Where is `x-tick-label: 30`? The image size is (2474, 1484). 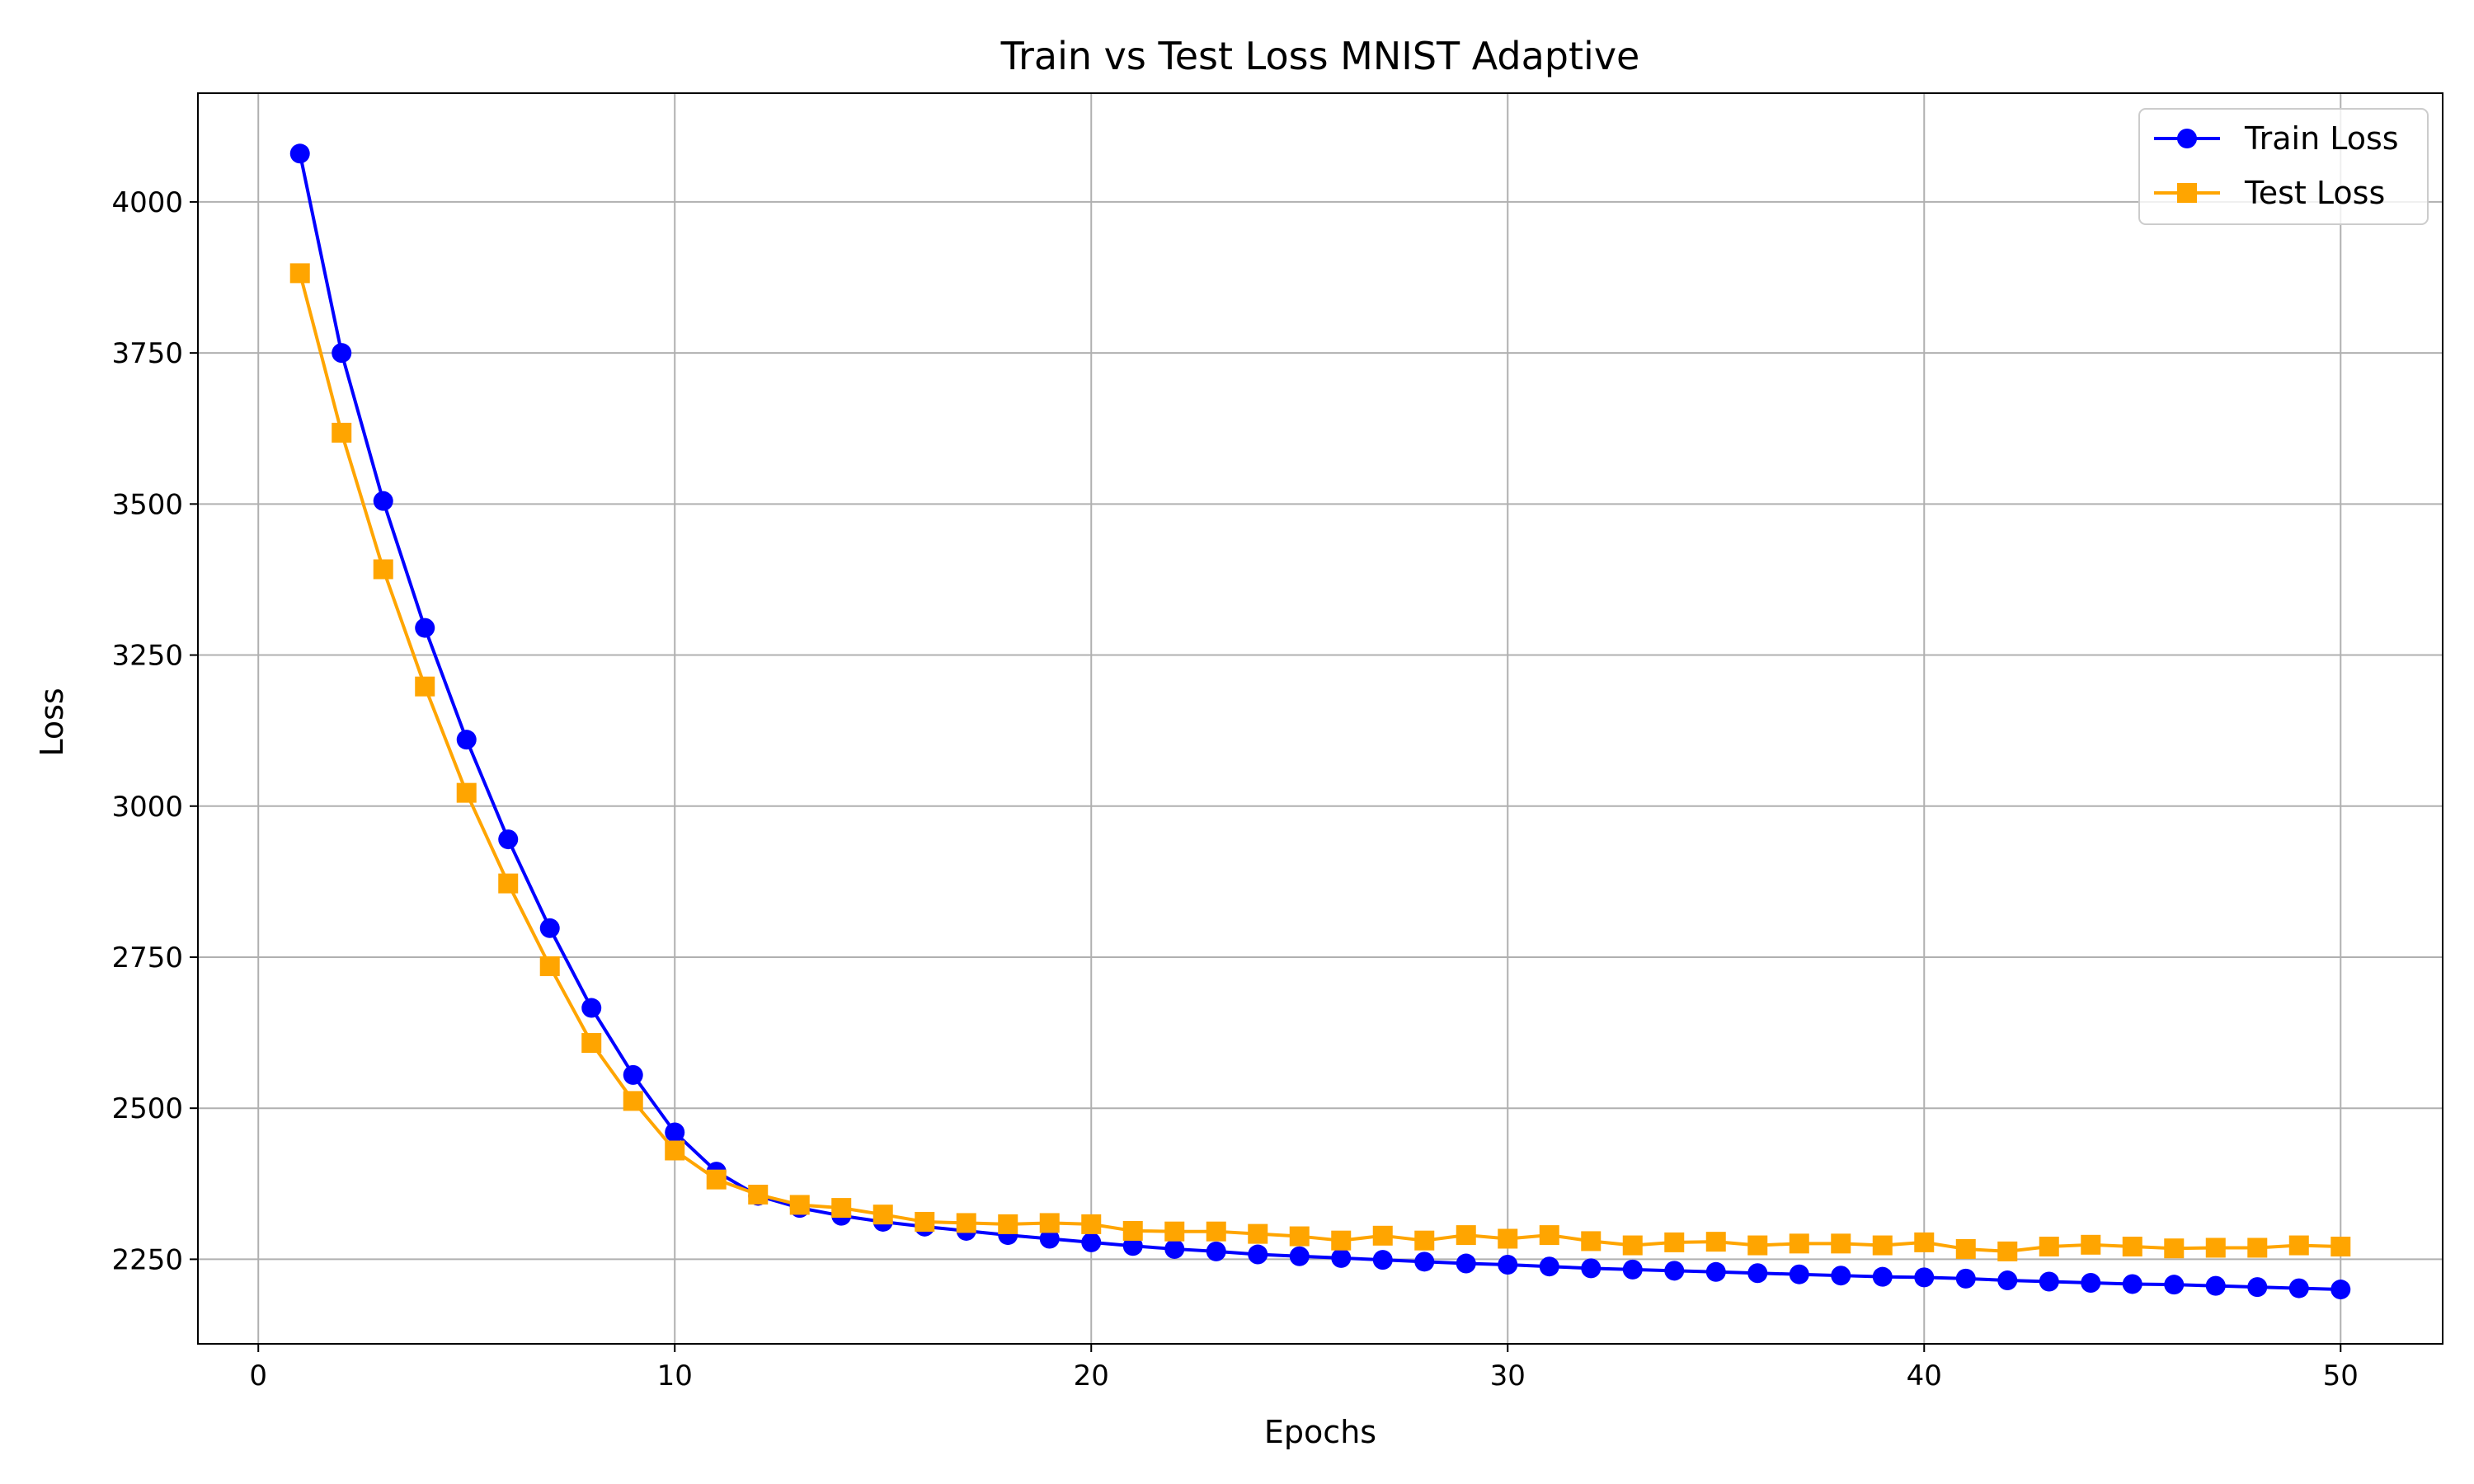
x-tick-label: 30 is located at coordinates (1508, 1376).